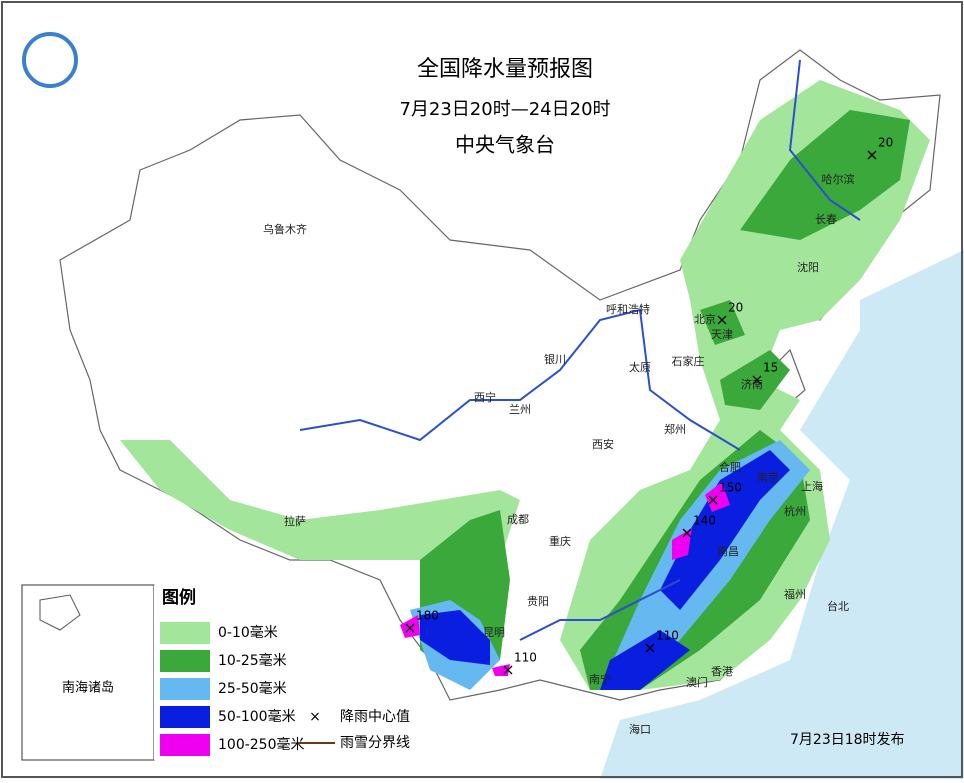  I want to click on period: 7月23日20时—24日20时, so click(504, 109).